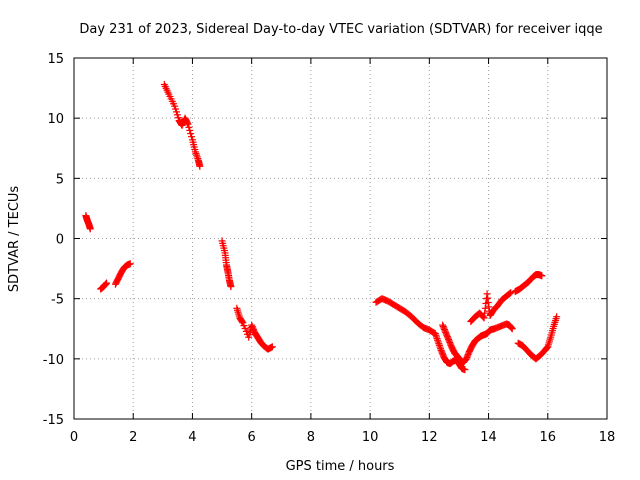 The image size is (640, 480). I want to click on x-tick-label: 16, so click(548, 437).